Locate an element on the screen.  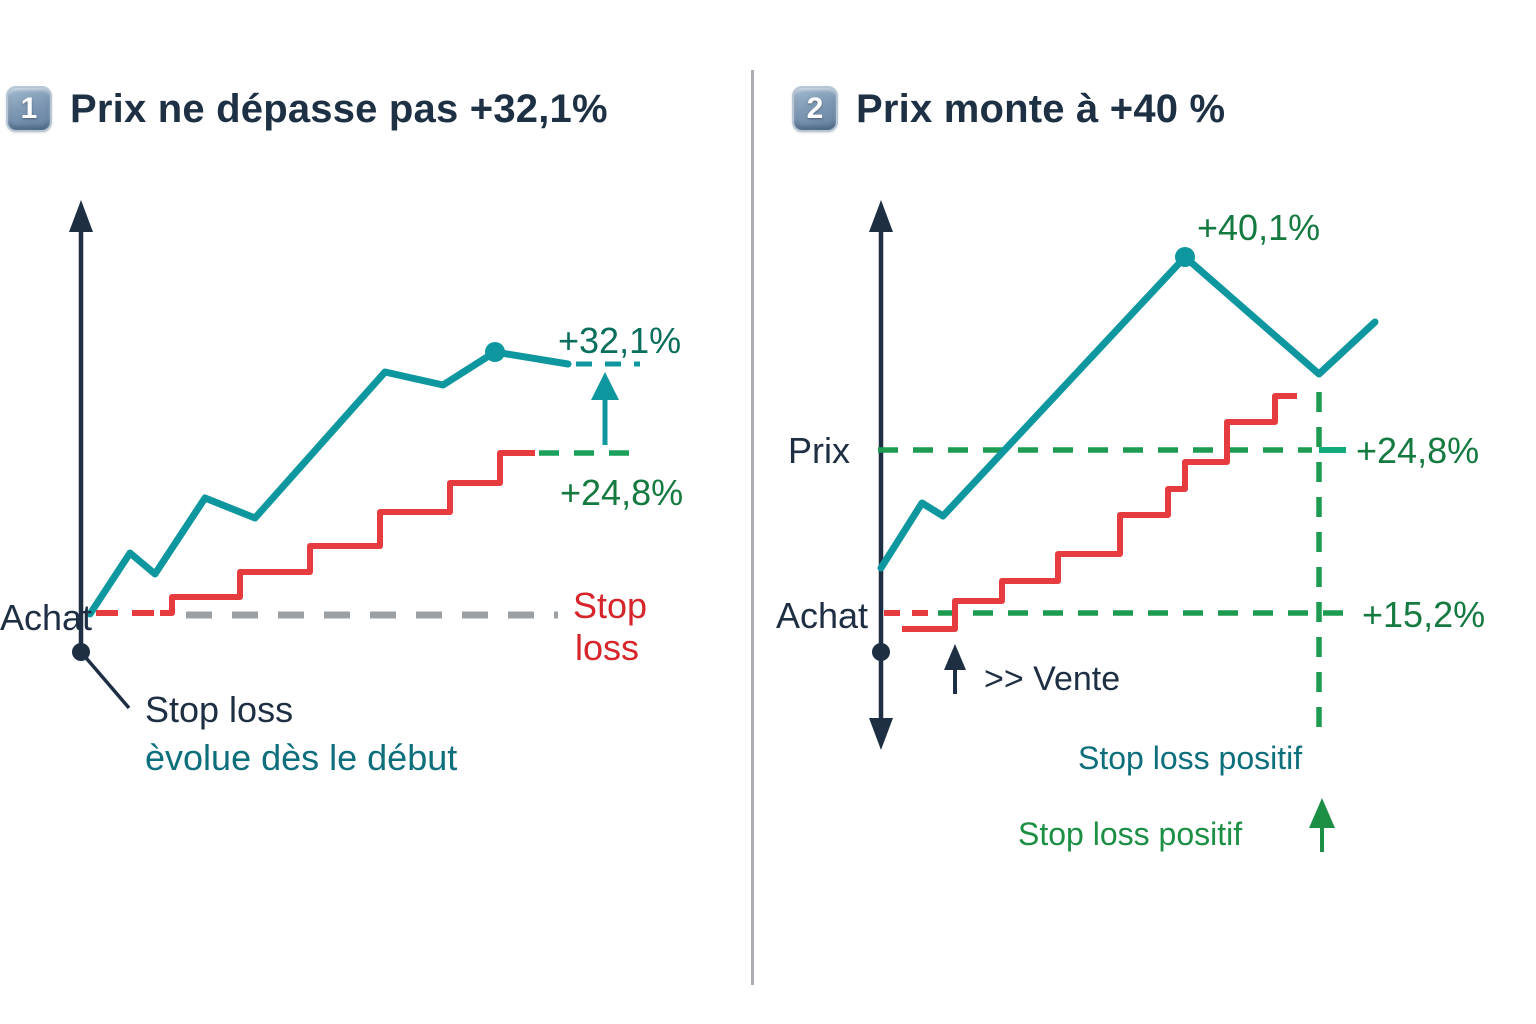
panel2-title: Prix monte à +40 % is located at coordinates (1041, 108).